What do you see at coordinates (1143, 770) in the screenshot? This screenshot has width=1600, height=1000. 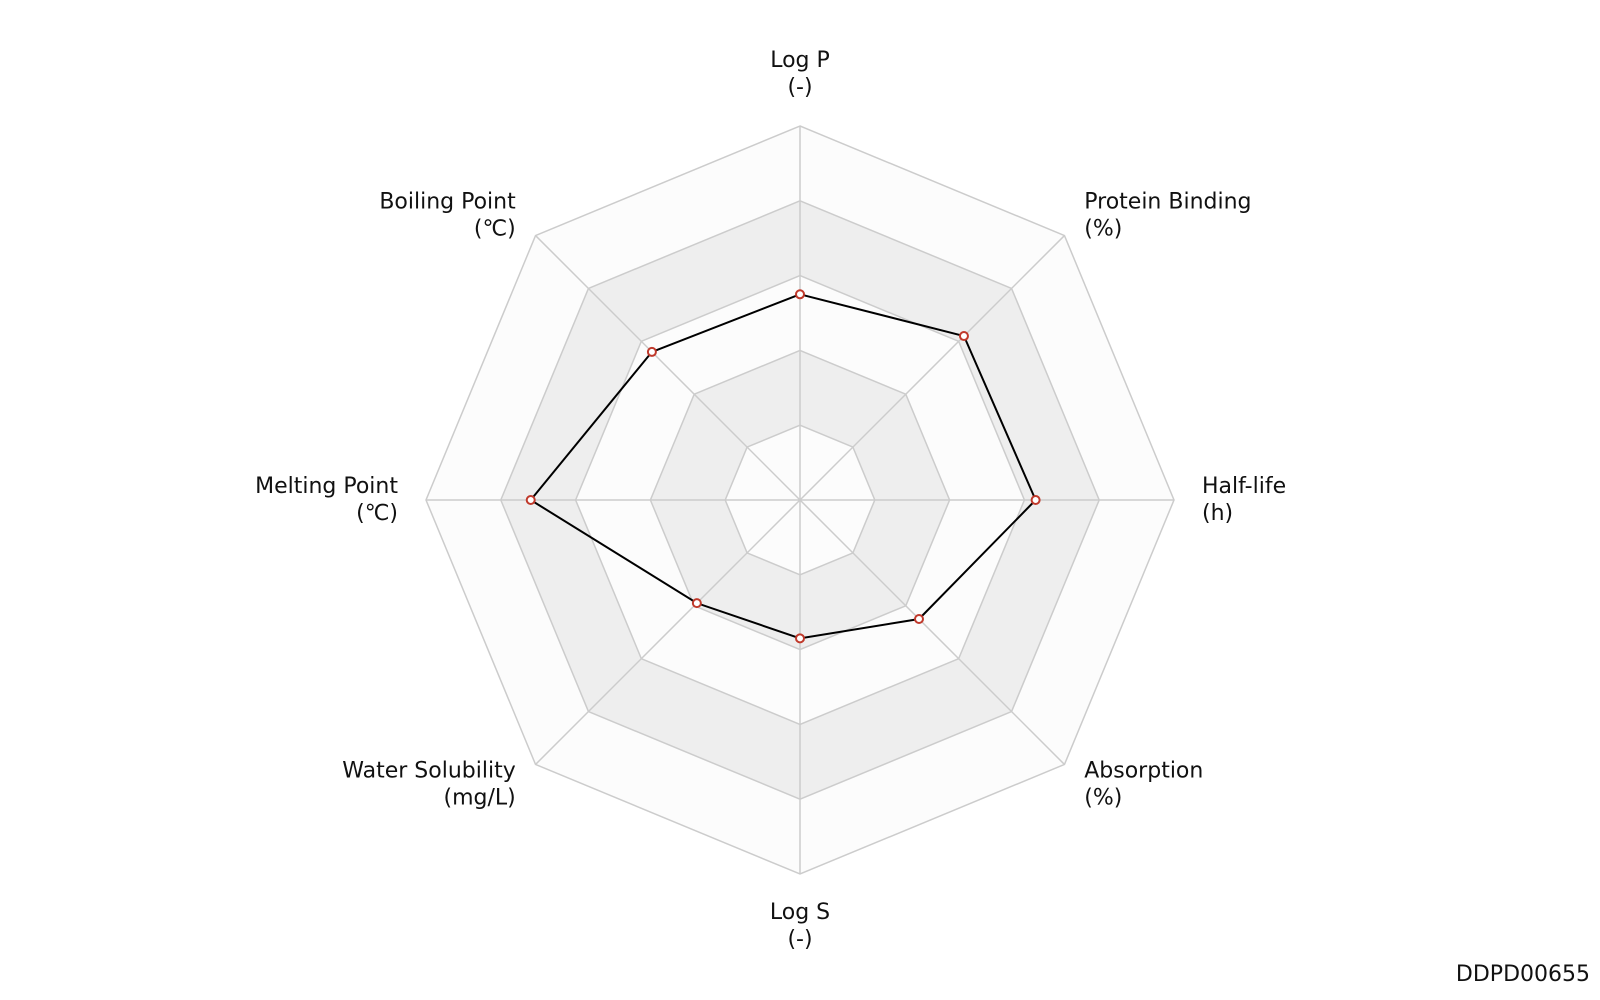 I see `axis-label: Absorption` at bounding box center [1143, 770].